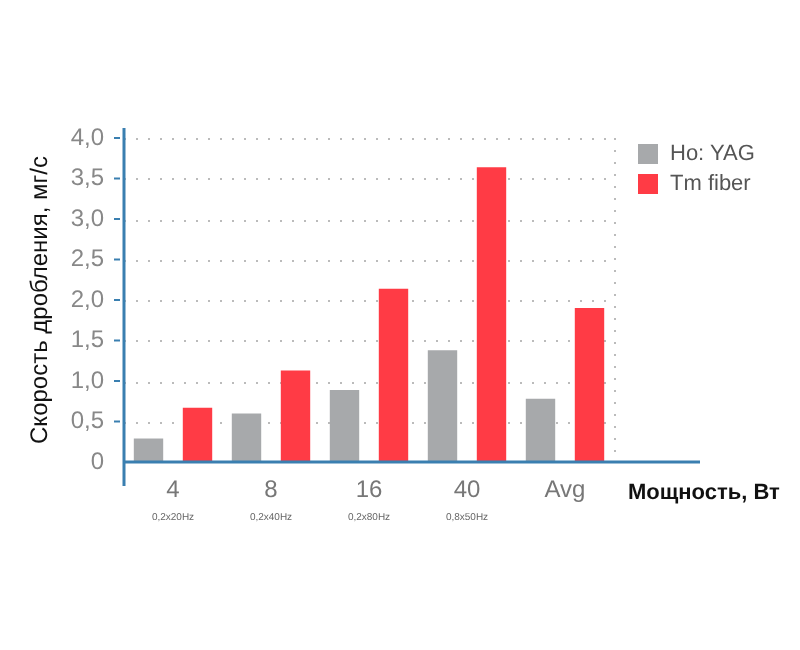 Image resolution: width=800 pixels, height=650 pixels. What do you see at coordinates (271, 488) in the screenshot?
I see `x-tick-label: 8` at bounding box center [271, 488].